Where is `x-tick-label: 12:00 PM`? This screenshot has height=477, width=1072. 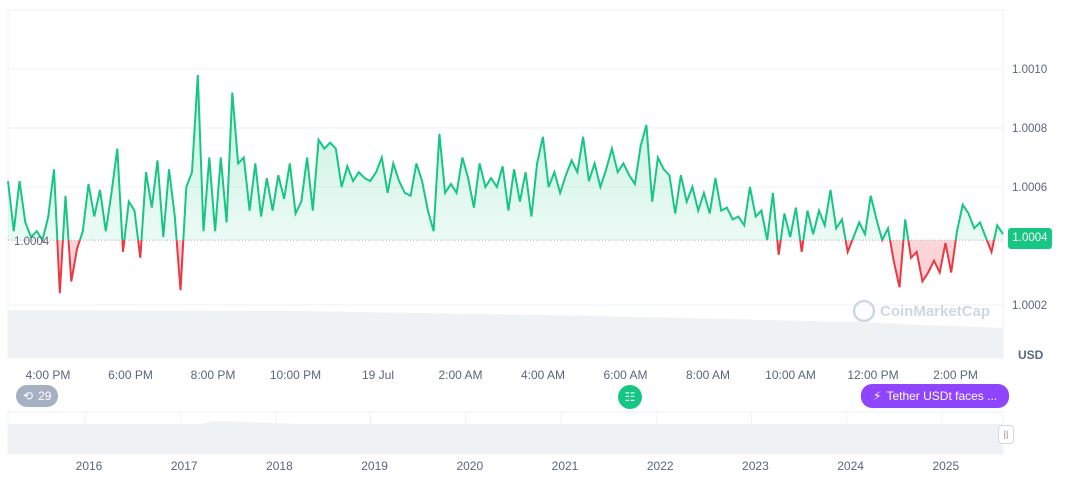
x-tick-label: 12:00 PM is located at coordinates (872, 375).